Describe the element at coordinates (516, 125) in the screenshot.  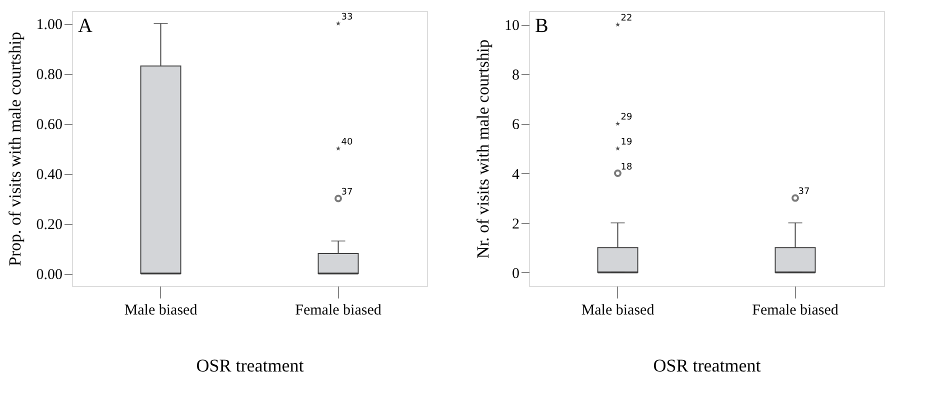
I see `y-tick-label: 6` at that location.